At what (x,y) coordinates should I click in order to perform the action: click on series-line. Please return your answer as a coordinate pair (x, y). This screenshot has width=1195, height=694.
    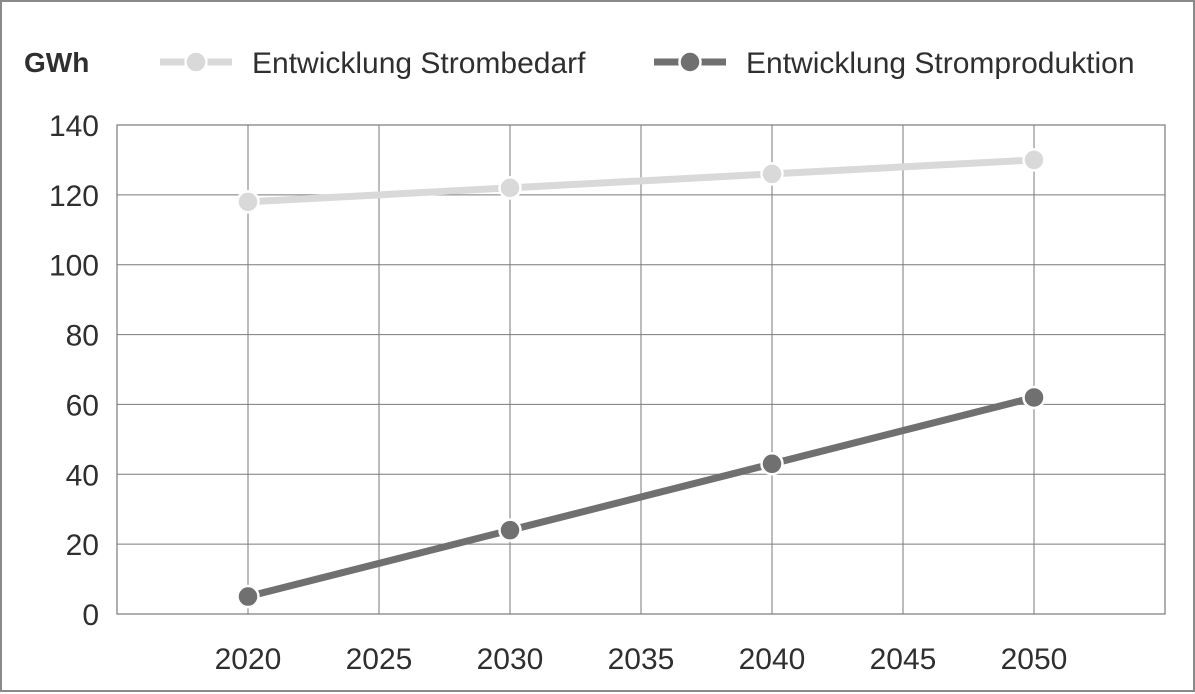
    Looking at the image, I should click on (641, 181).